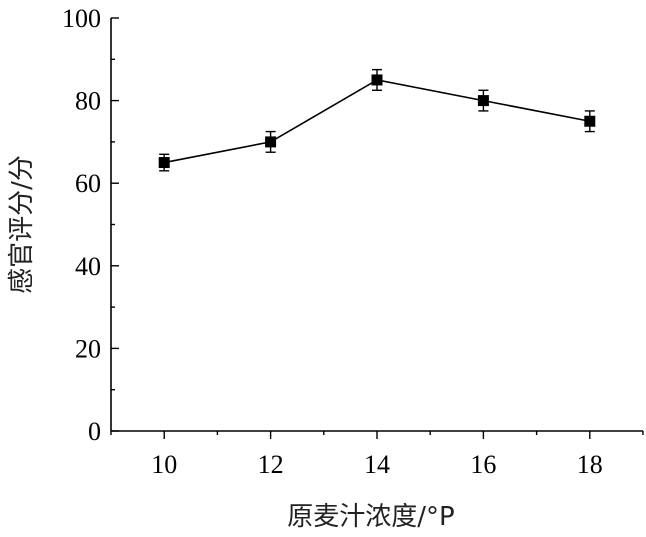  What do you see at coordinates (22, 224) in the screenshot?
I see `y-axis-label: 感官评分/分` at bounding box center [22, 224].